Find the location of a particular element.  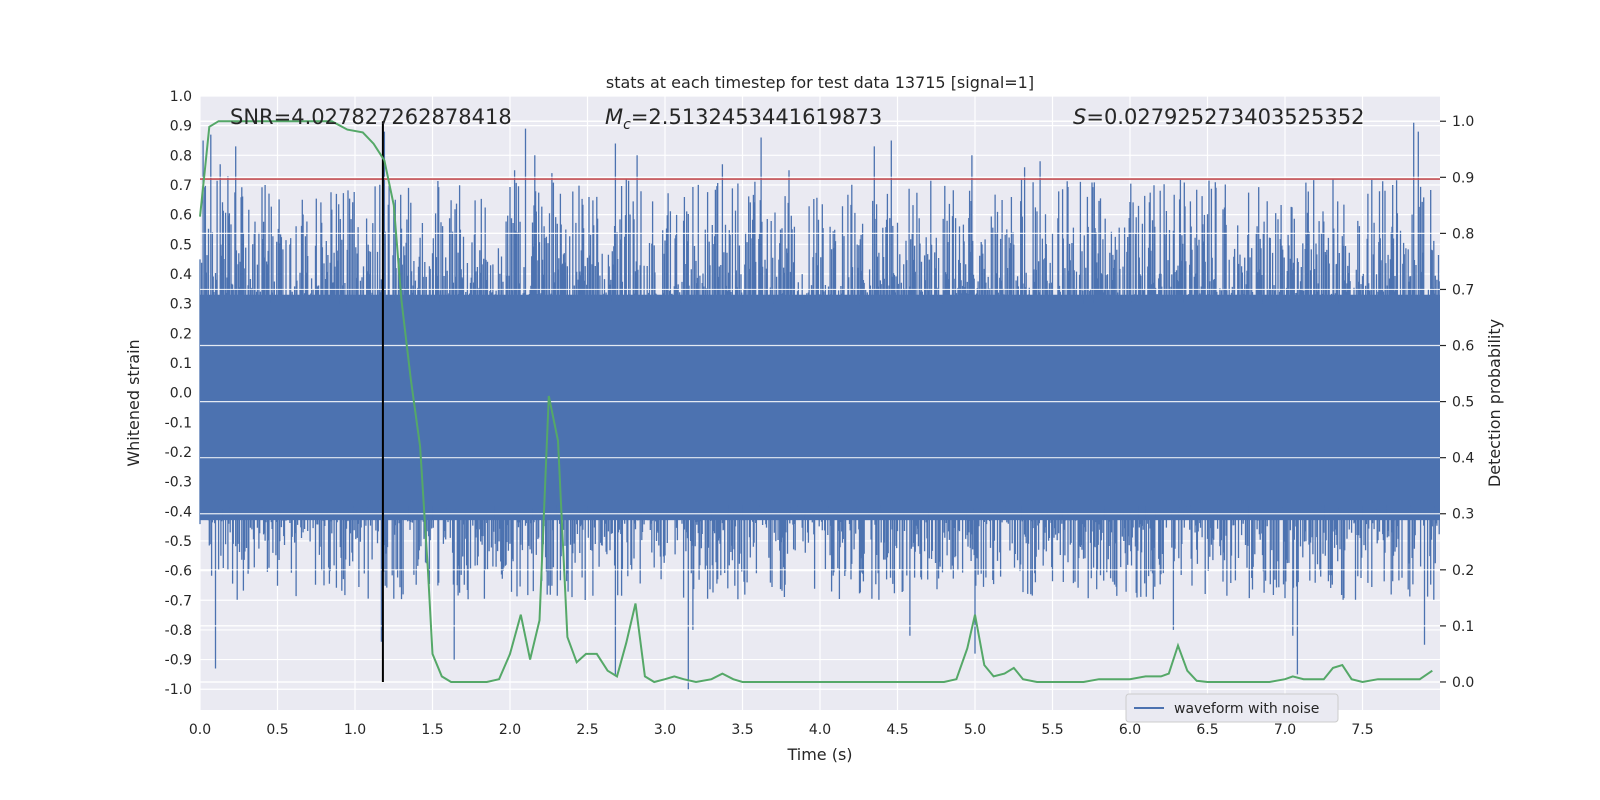

y2-tick-label: 0.3 is located at coordinates (1463, 515).